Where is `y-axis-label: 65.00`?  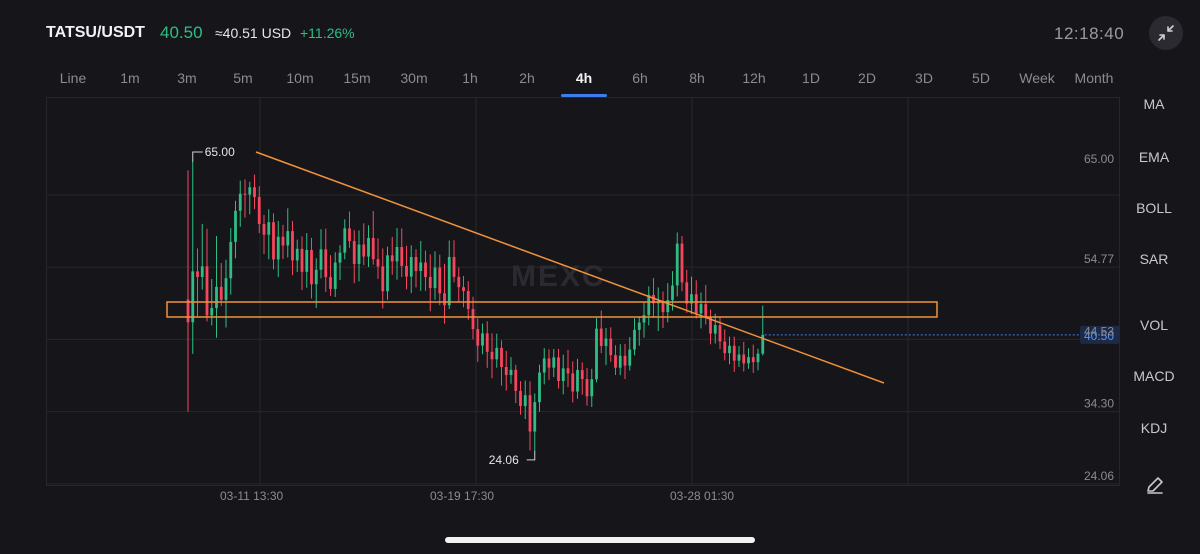
y-axis-label: 65.00 is located at coordinates (1099, 159).